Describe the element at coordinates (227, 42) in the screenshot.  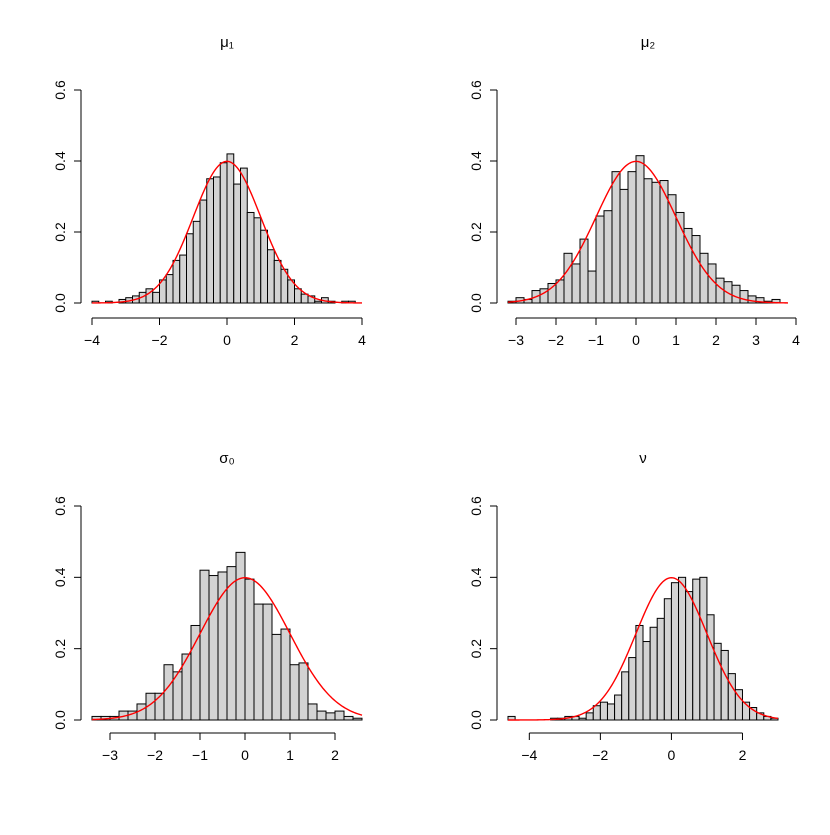
I see `panel-title: μ₁` at that location.